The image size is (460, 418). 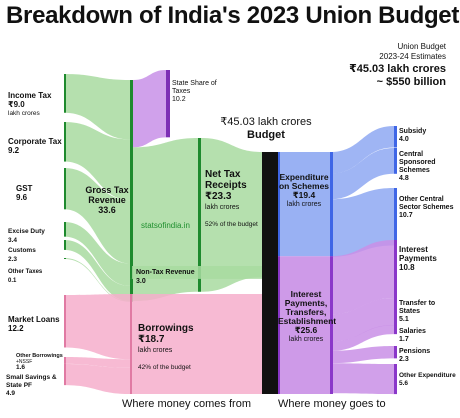 I want to click on label-schemes: Expenditure on Schemes ₹19.4 lakh crores, so click(x=304, y=190).